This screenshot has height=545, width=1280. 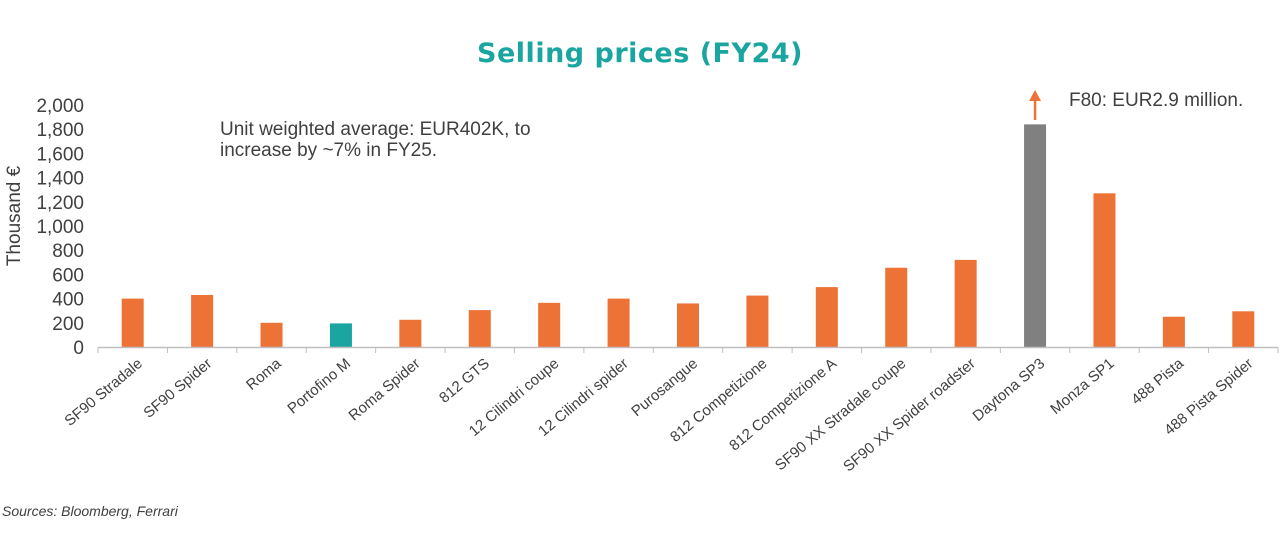 I want to click on y-tick-label: 600, so click(x=68, y=275).